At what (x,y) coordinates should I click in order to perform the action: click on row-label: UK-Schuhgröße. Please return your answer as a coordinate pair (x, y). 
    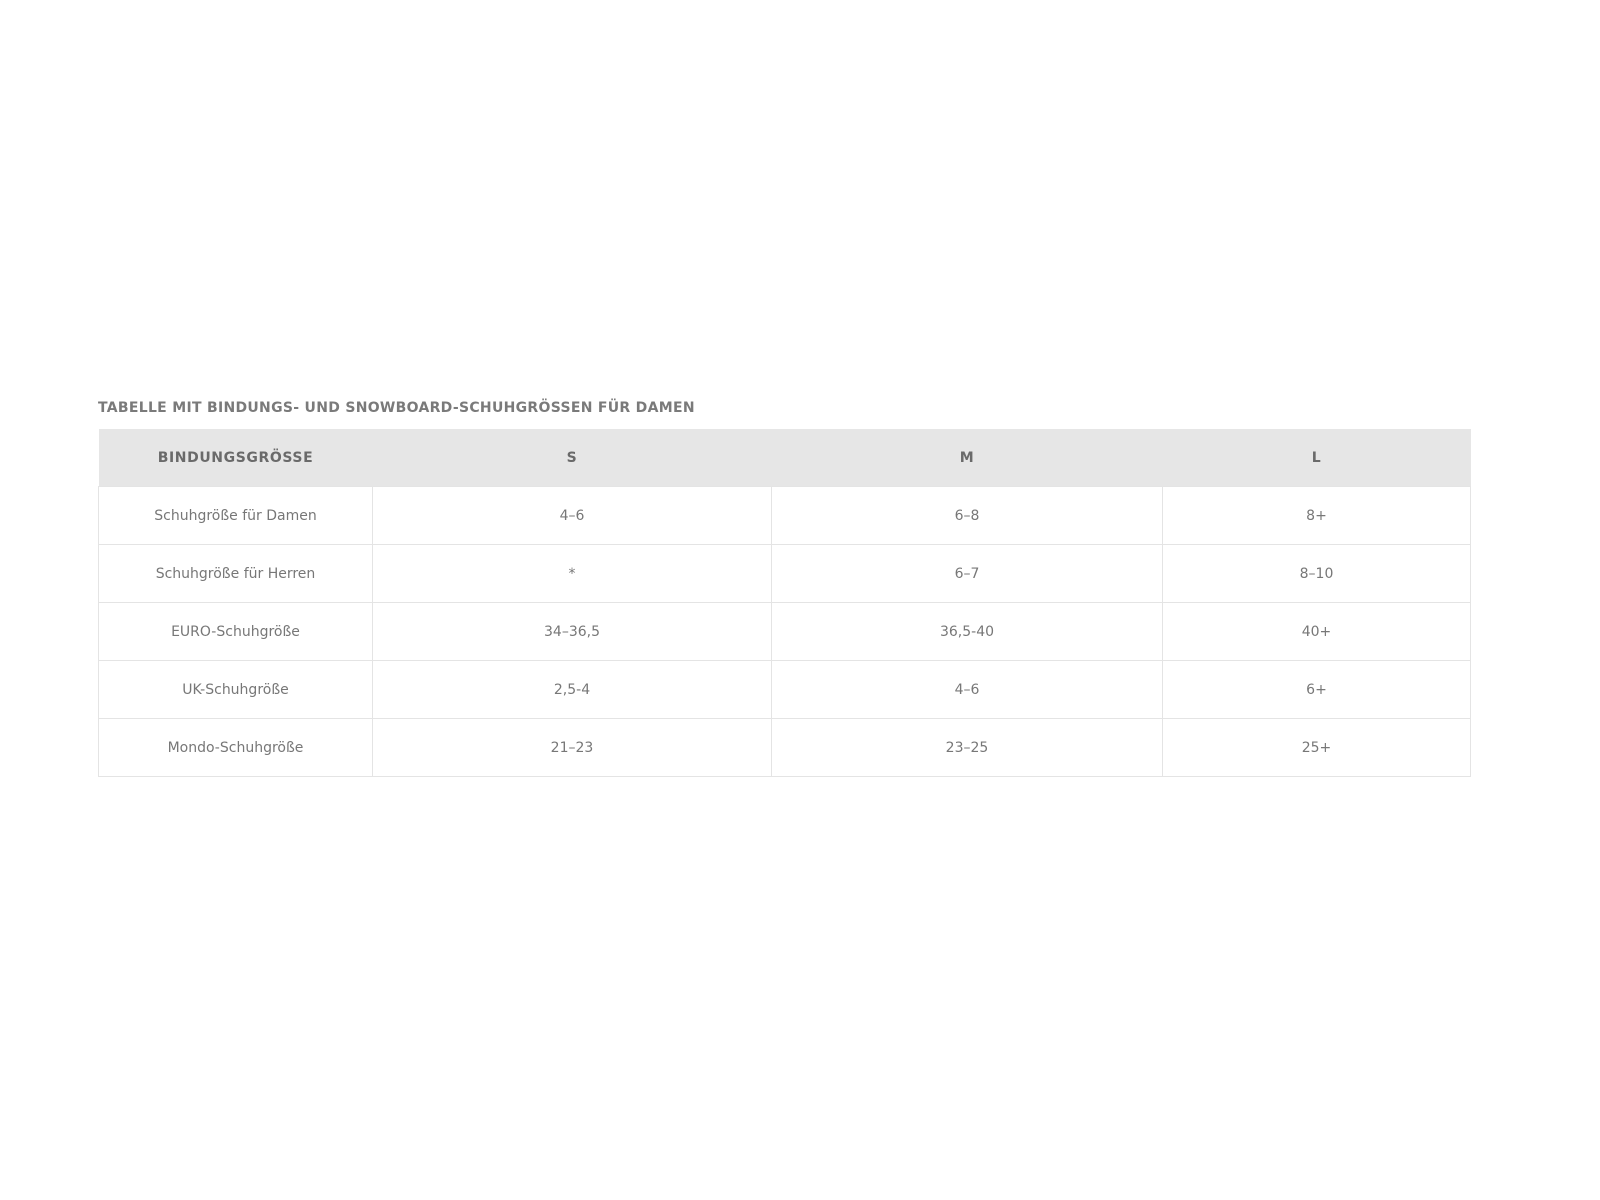
    Looking at the image, I should click on (235, 689).